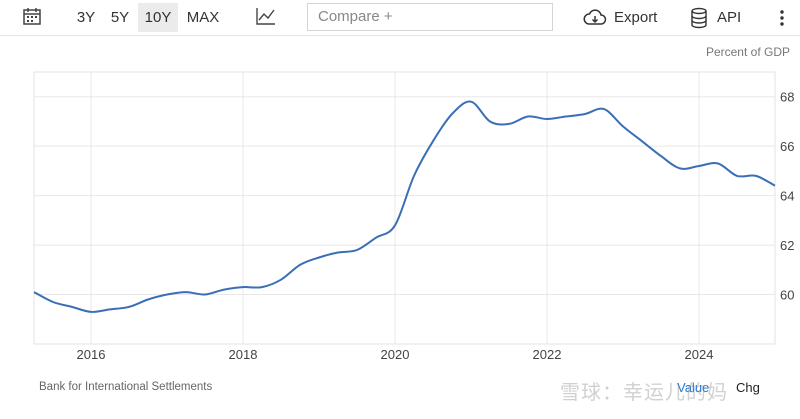  I want to click on x-tick-label: 2018, so click(243, 354).